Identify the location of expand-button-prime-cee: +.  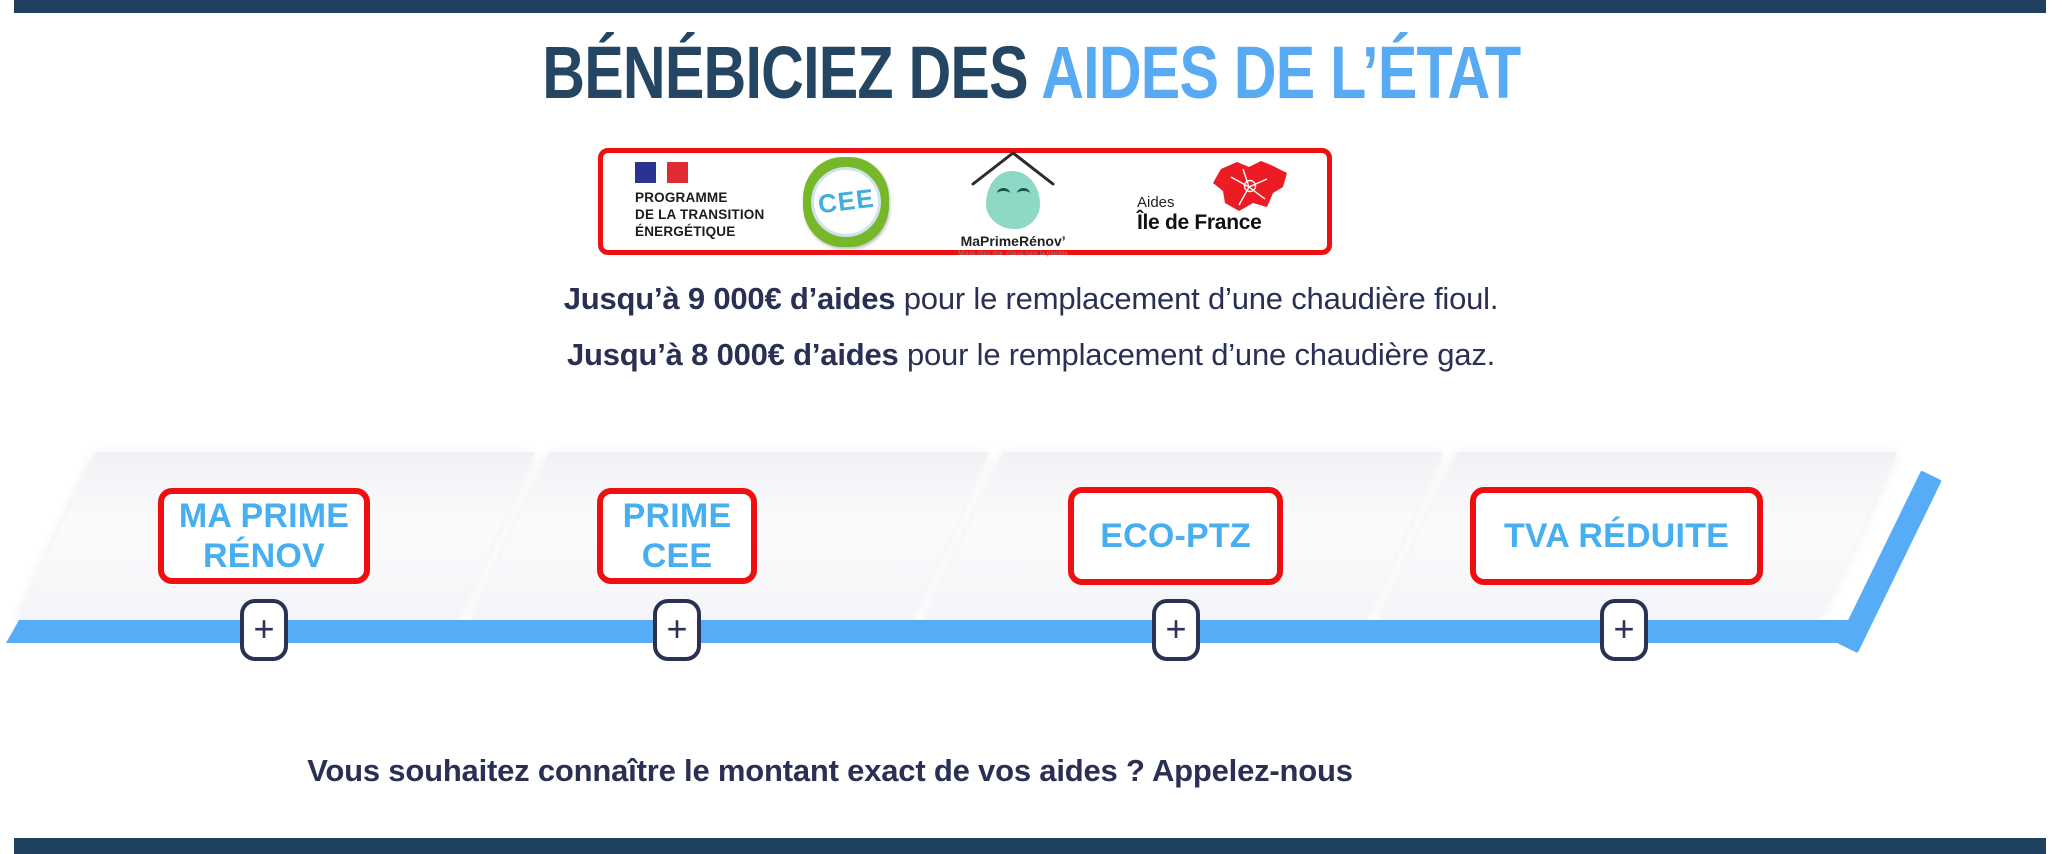
(677, 630).